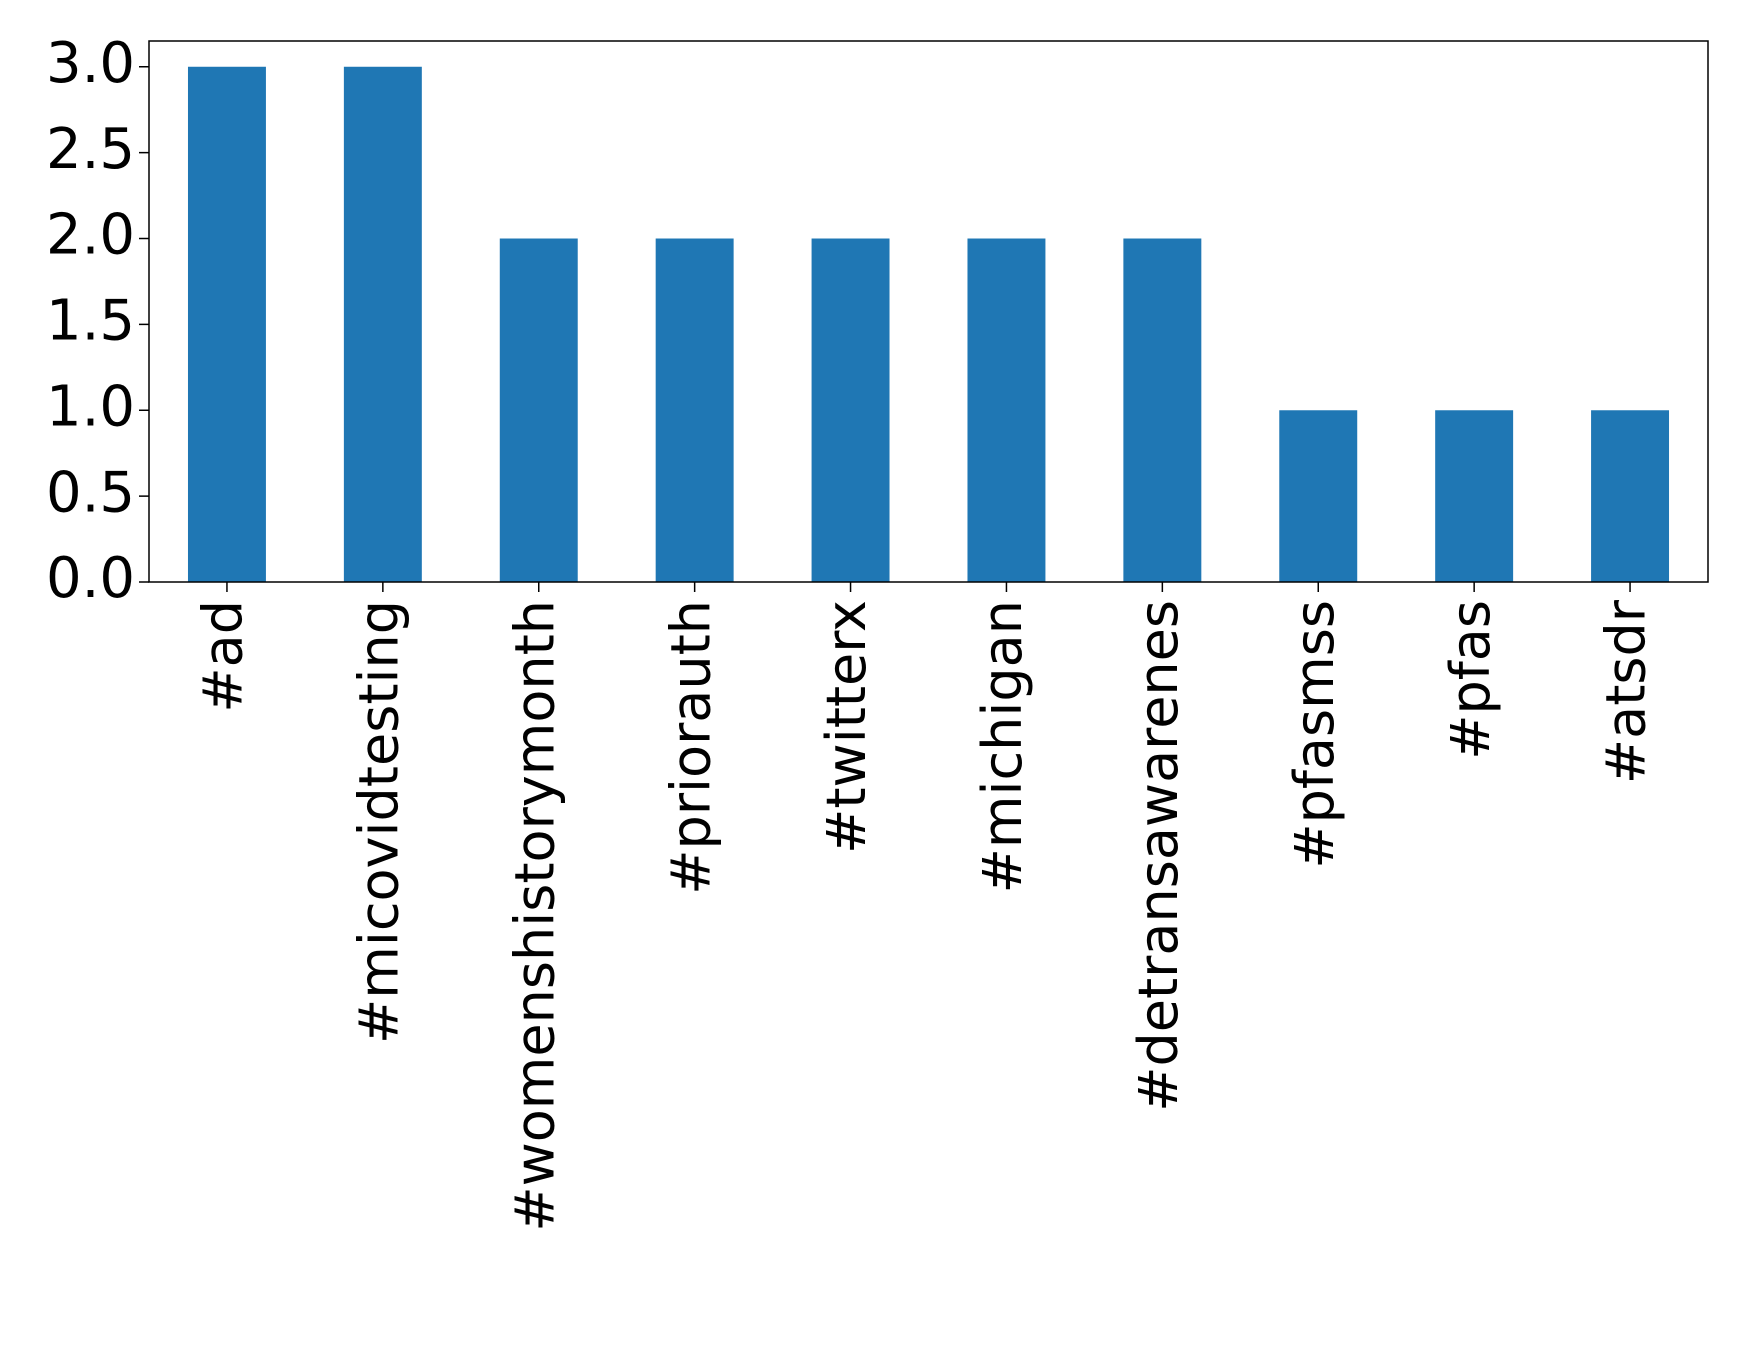  What do you see at coordinates (90, 492) in the screenshot?
I see `y-tick-label: 0.5` at bounding box center [90, 492].